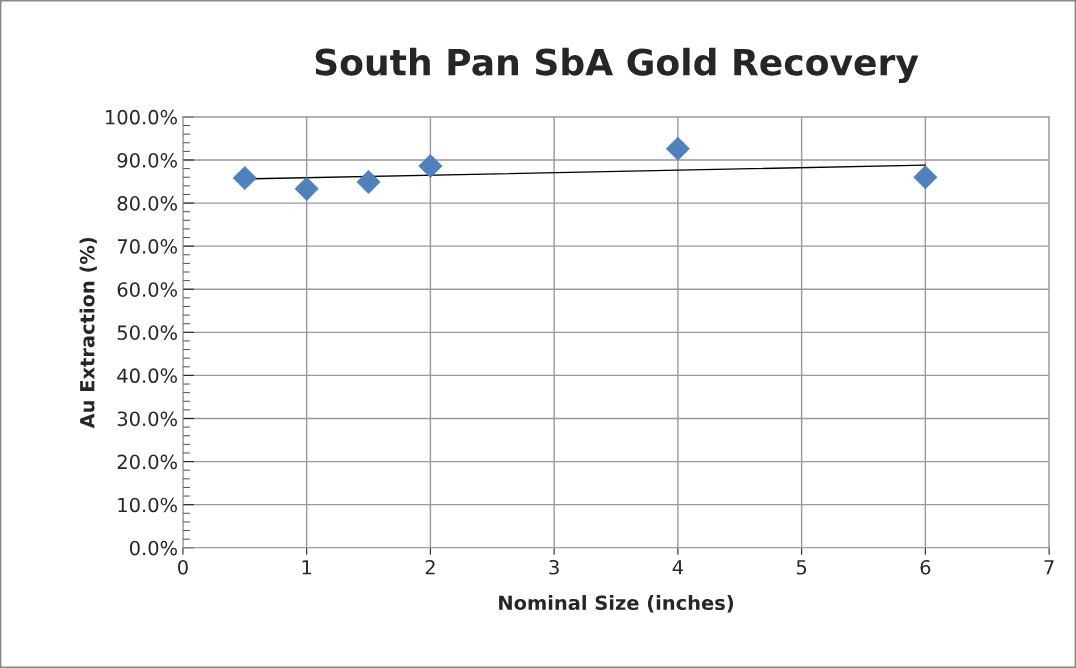  Describe the element at coordinates (147, 332) in the screenshot. I see `y-tick-label: 50.0%` at that location.